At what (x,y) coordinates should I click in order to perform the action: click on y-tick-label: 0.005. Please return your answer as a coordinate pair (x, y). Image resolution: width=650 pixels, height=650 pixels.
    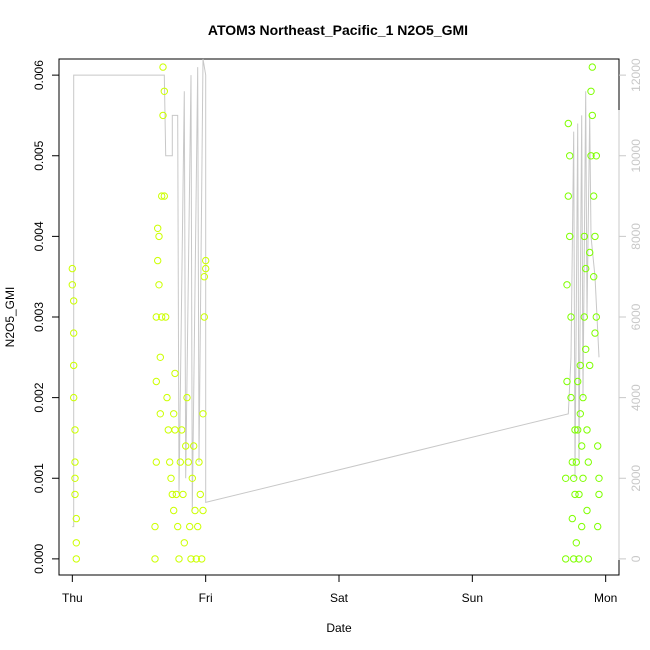
    Looking at the image, I should click on (39, 155).